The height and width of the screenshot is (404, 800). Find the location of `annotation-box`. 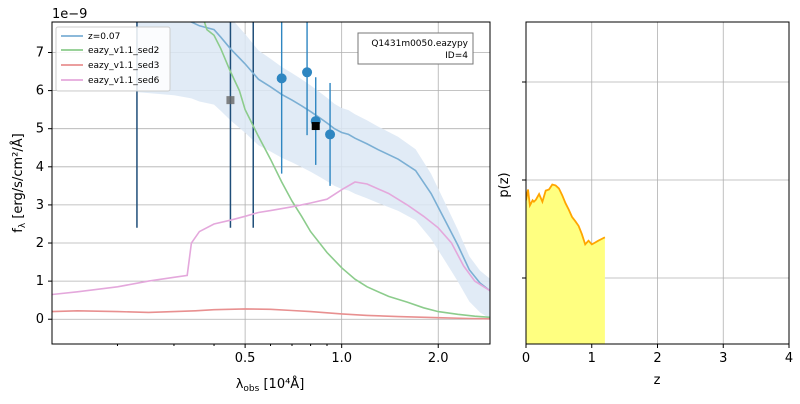

annotation-box is located at coordinates (415, 48).